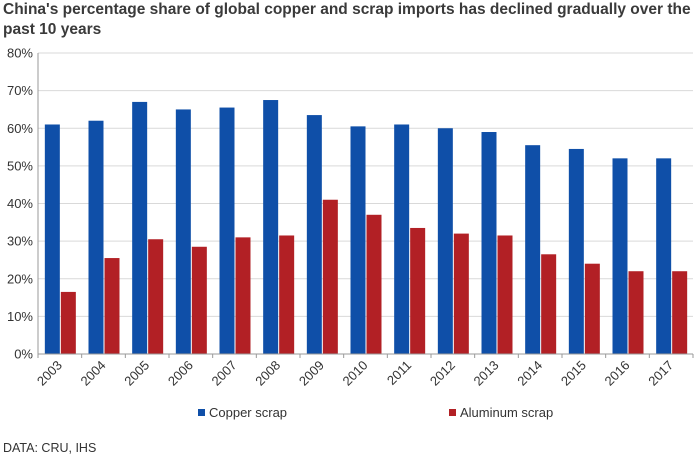 The width and height of the screenshot is (698, 462). Describe the element at coordinates (660, 373) in the screenshot. I see `x-tick-label: 2017` at that location.